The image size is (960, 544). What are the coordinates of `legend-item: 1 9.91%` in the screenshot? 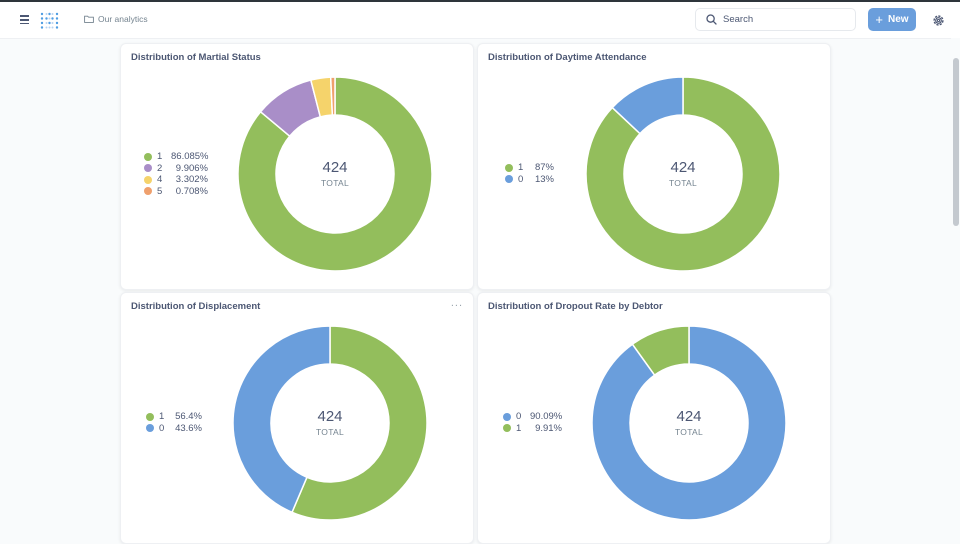 It's located at (532, 429).